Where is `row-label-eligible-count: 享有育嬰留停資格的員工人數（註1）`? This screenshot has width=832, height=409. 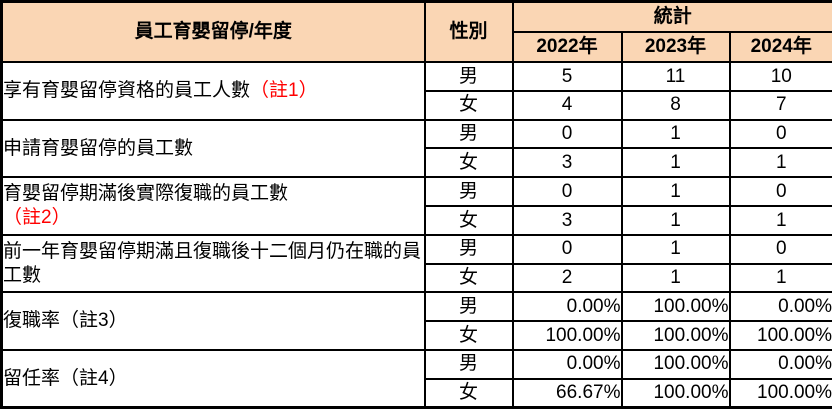 row-label-eligible-count: 享有育嬰留停資格的員工人數（註1） is located at coordinates (213, 91).